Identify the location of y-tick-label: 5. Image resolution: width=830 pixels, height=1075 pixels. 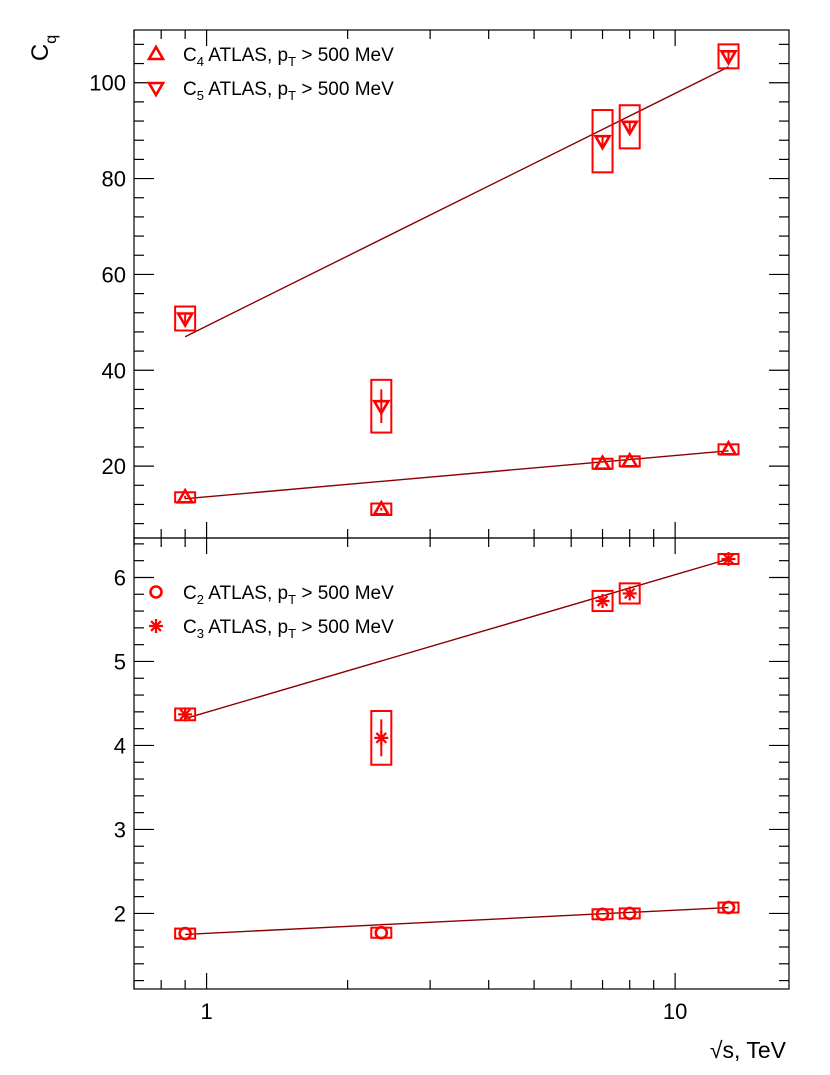
(120, 661).